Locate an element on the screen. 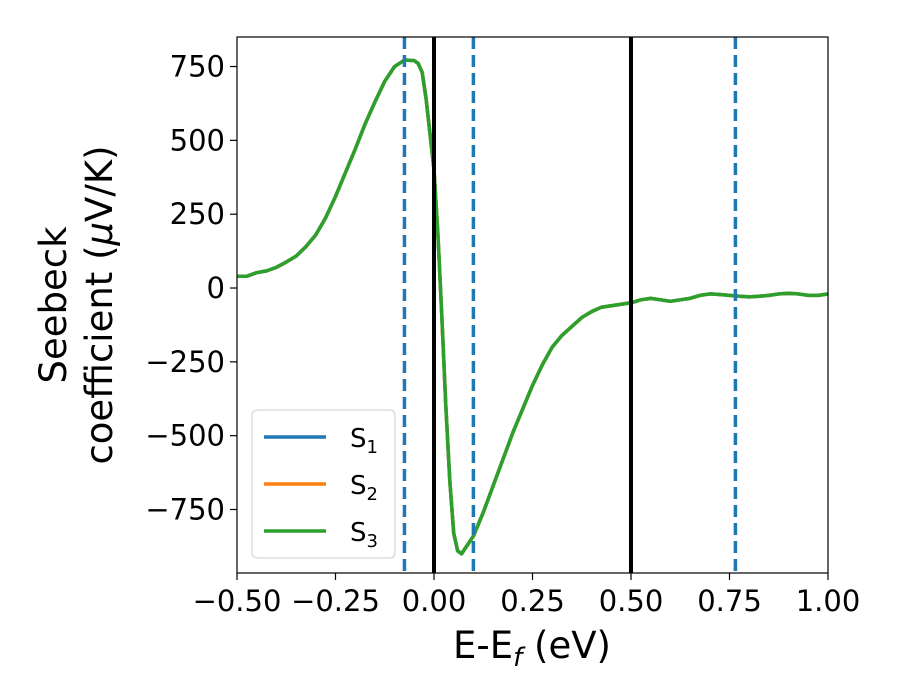  x-tick-label-4: 0.50 is located at coordinates (631, 601).